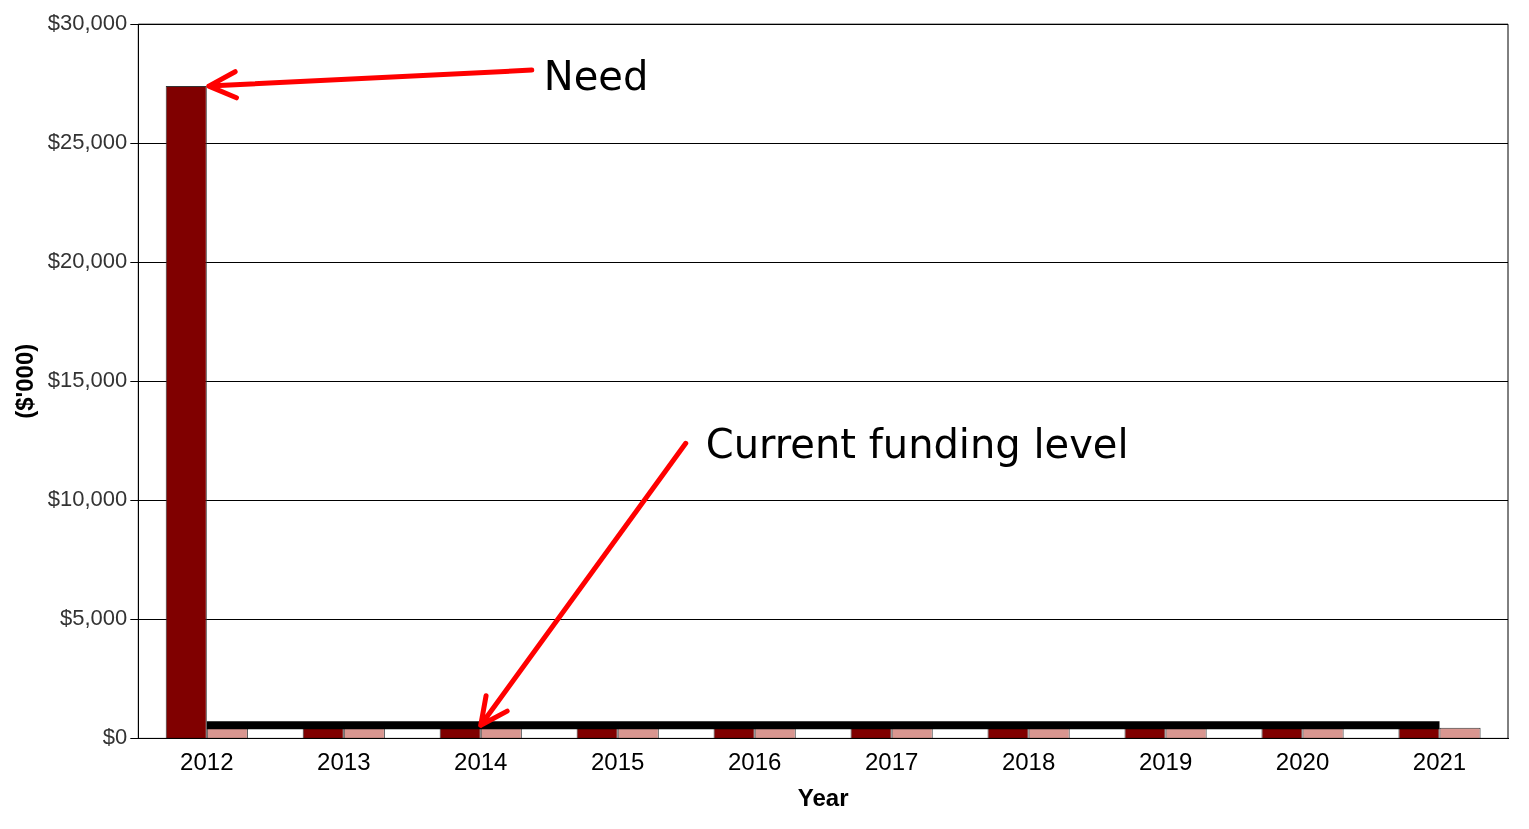 The image size is (1529, 829). What do you see at coordinates (115, 737) in the screenshot?
I see `y-tick-label: $0` at bounding box center [115, 737].